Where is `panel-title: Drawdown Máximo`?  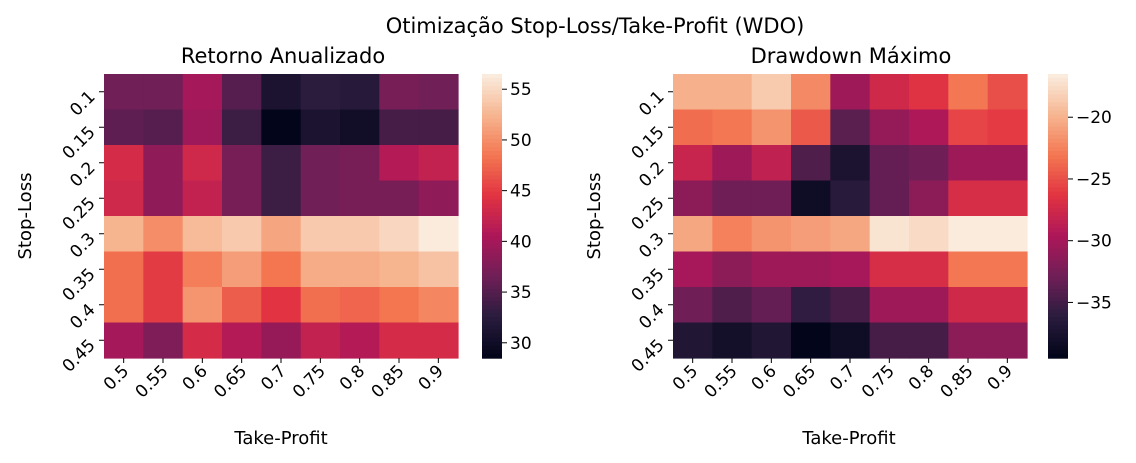
panel-title: Drawdown Máximo is located at coordinates (851, 56).